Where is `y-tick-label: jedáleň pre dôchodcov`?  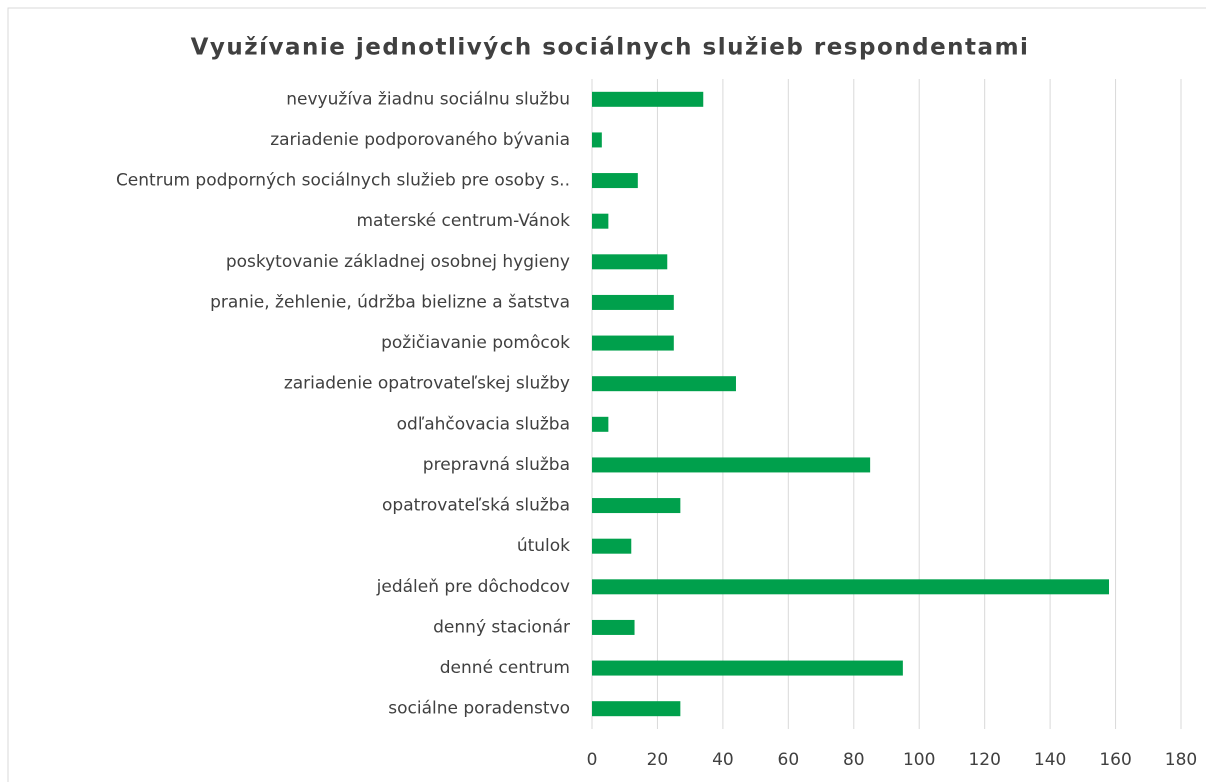
y-tick-label: jedáleň pre dôchodcov is located at coordinates (473, 587).